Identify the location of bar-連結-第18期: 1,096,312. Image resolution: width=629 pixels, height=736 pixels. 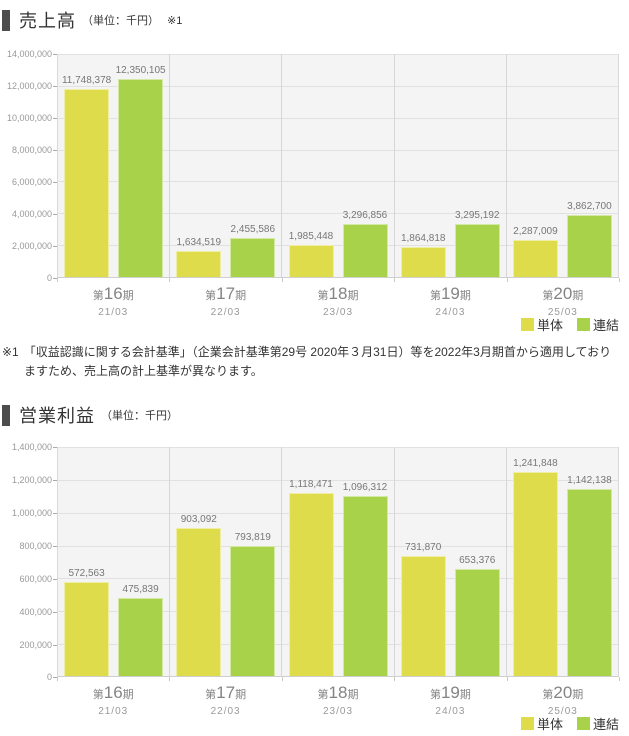
(365, 579).